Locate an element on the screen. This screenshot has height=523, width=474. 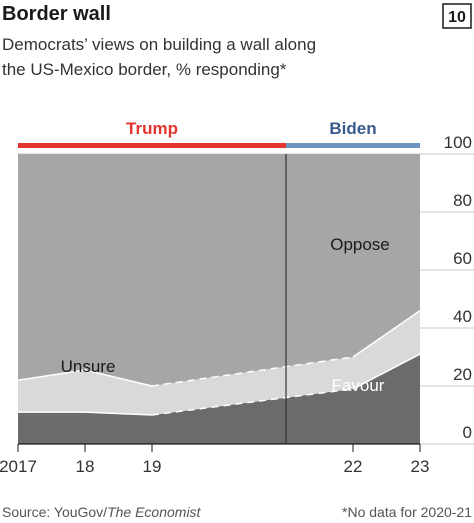
chart-number: 10 is located at coordinates (457, 17).